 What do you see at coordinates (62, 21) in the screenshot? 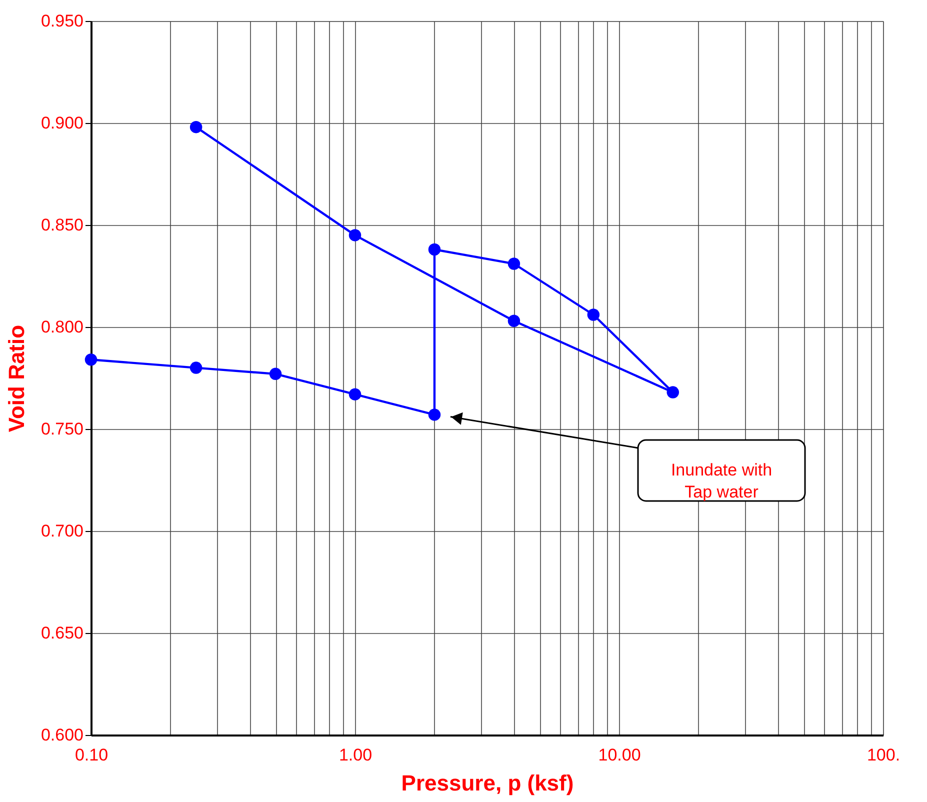
I see `y-tick-label: 0.950` at bounding box center [62, 21].